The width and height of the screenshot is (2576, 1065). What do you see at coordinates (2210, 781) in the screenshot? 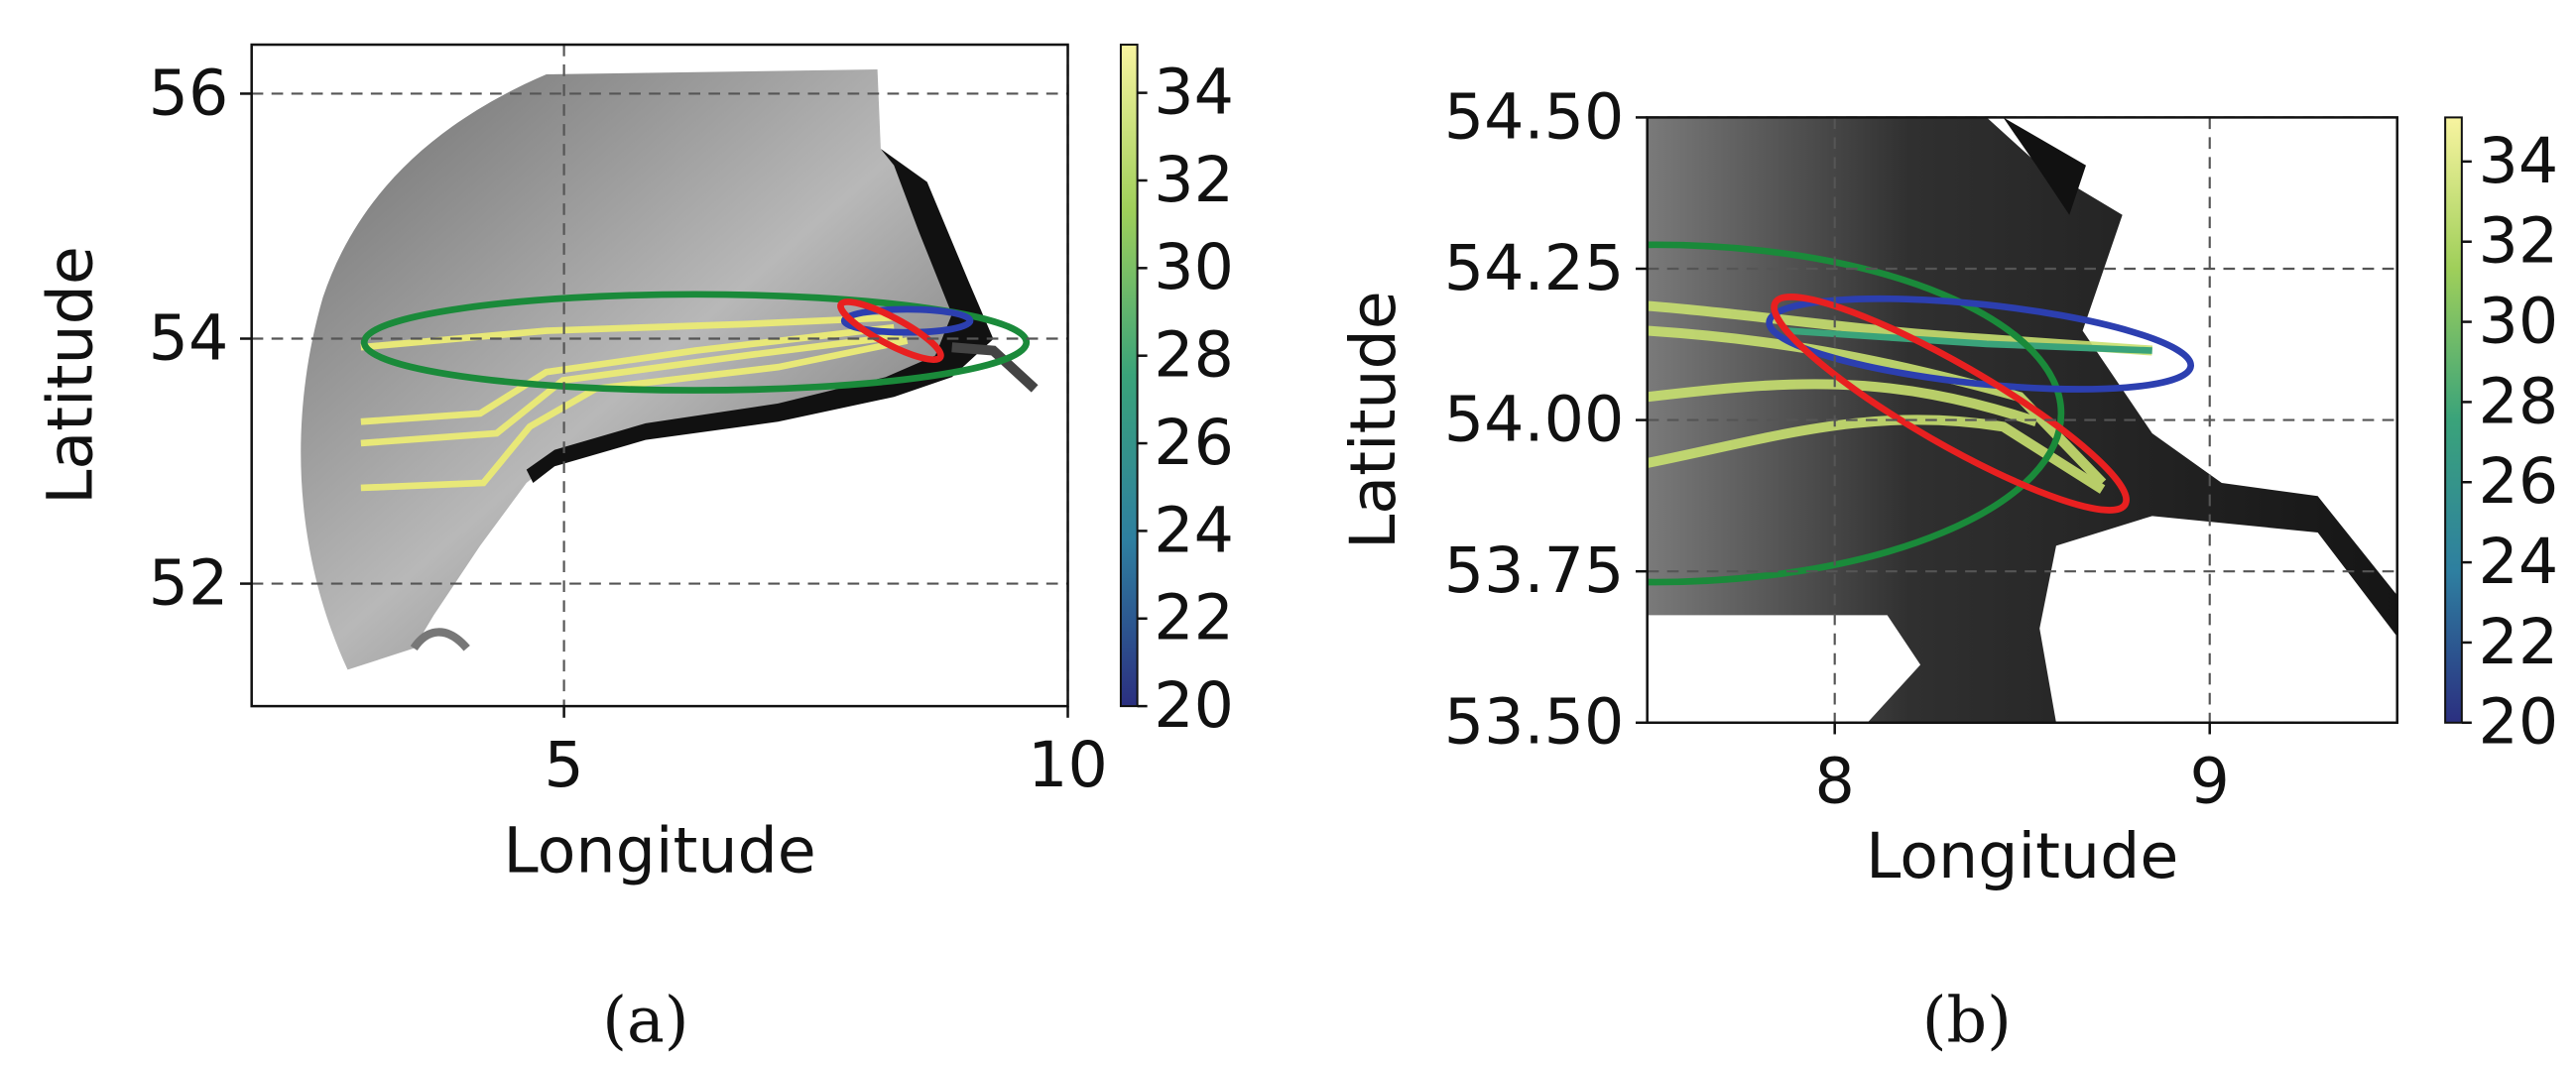
I see `x-tick-label: 9` at bounding box center [2210, 781].